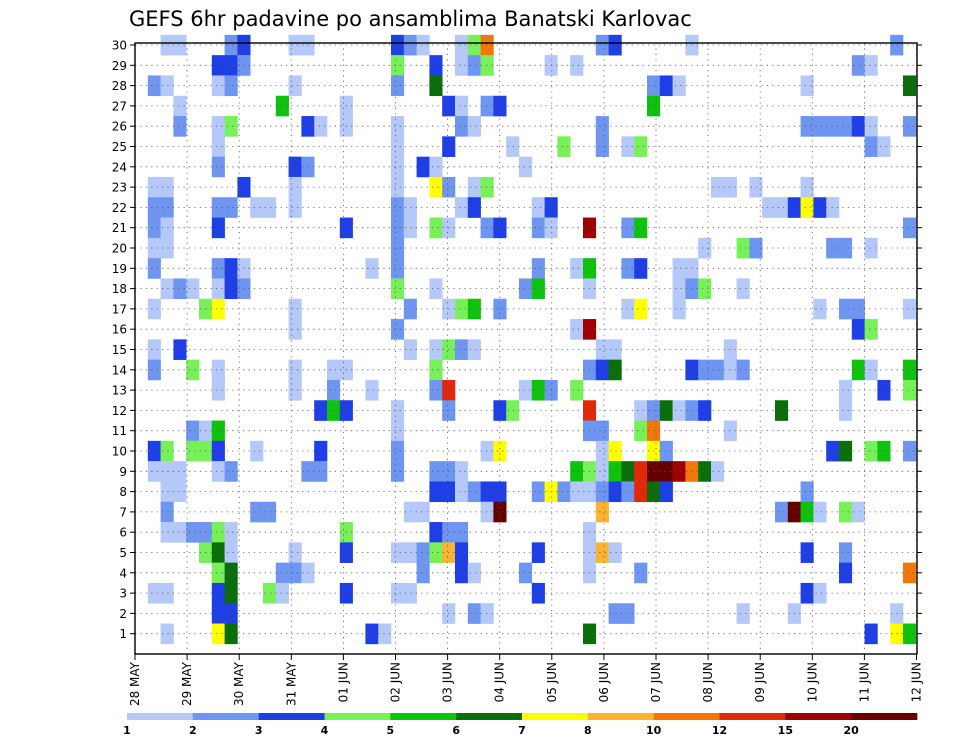 This screenshot has width=960, height=742. I want to click on cell-t46-m14, so click(730, 370).